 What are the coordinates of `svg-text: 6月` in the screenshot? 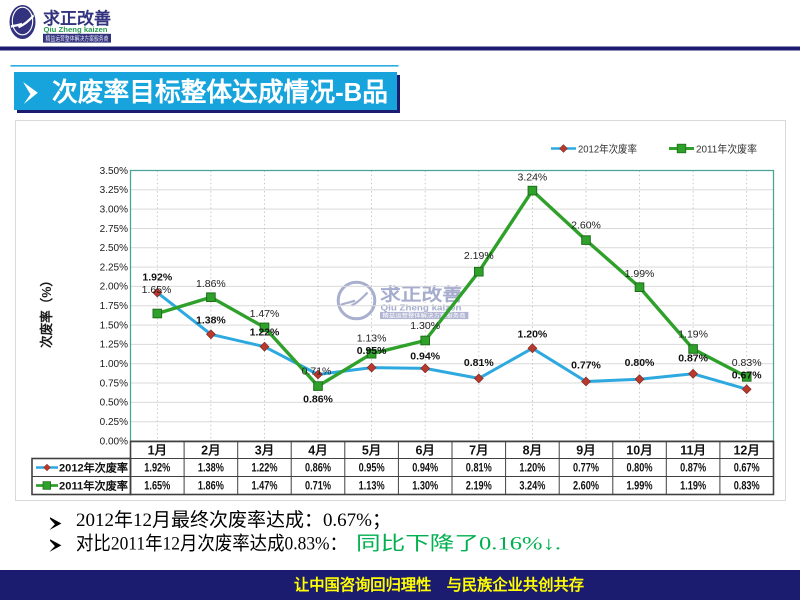 It's located at (424, 450).